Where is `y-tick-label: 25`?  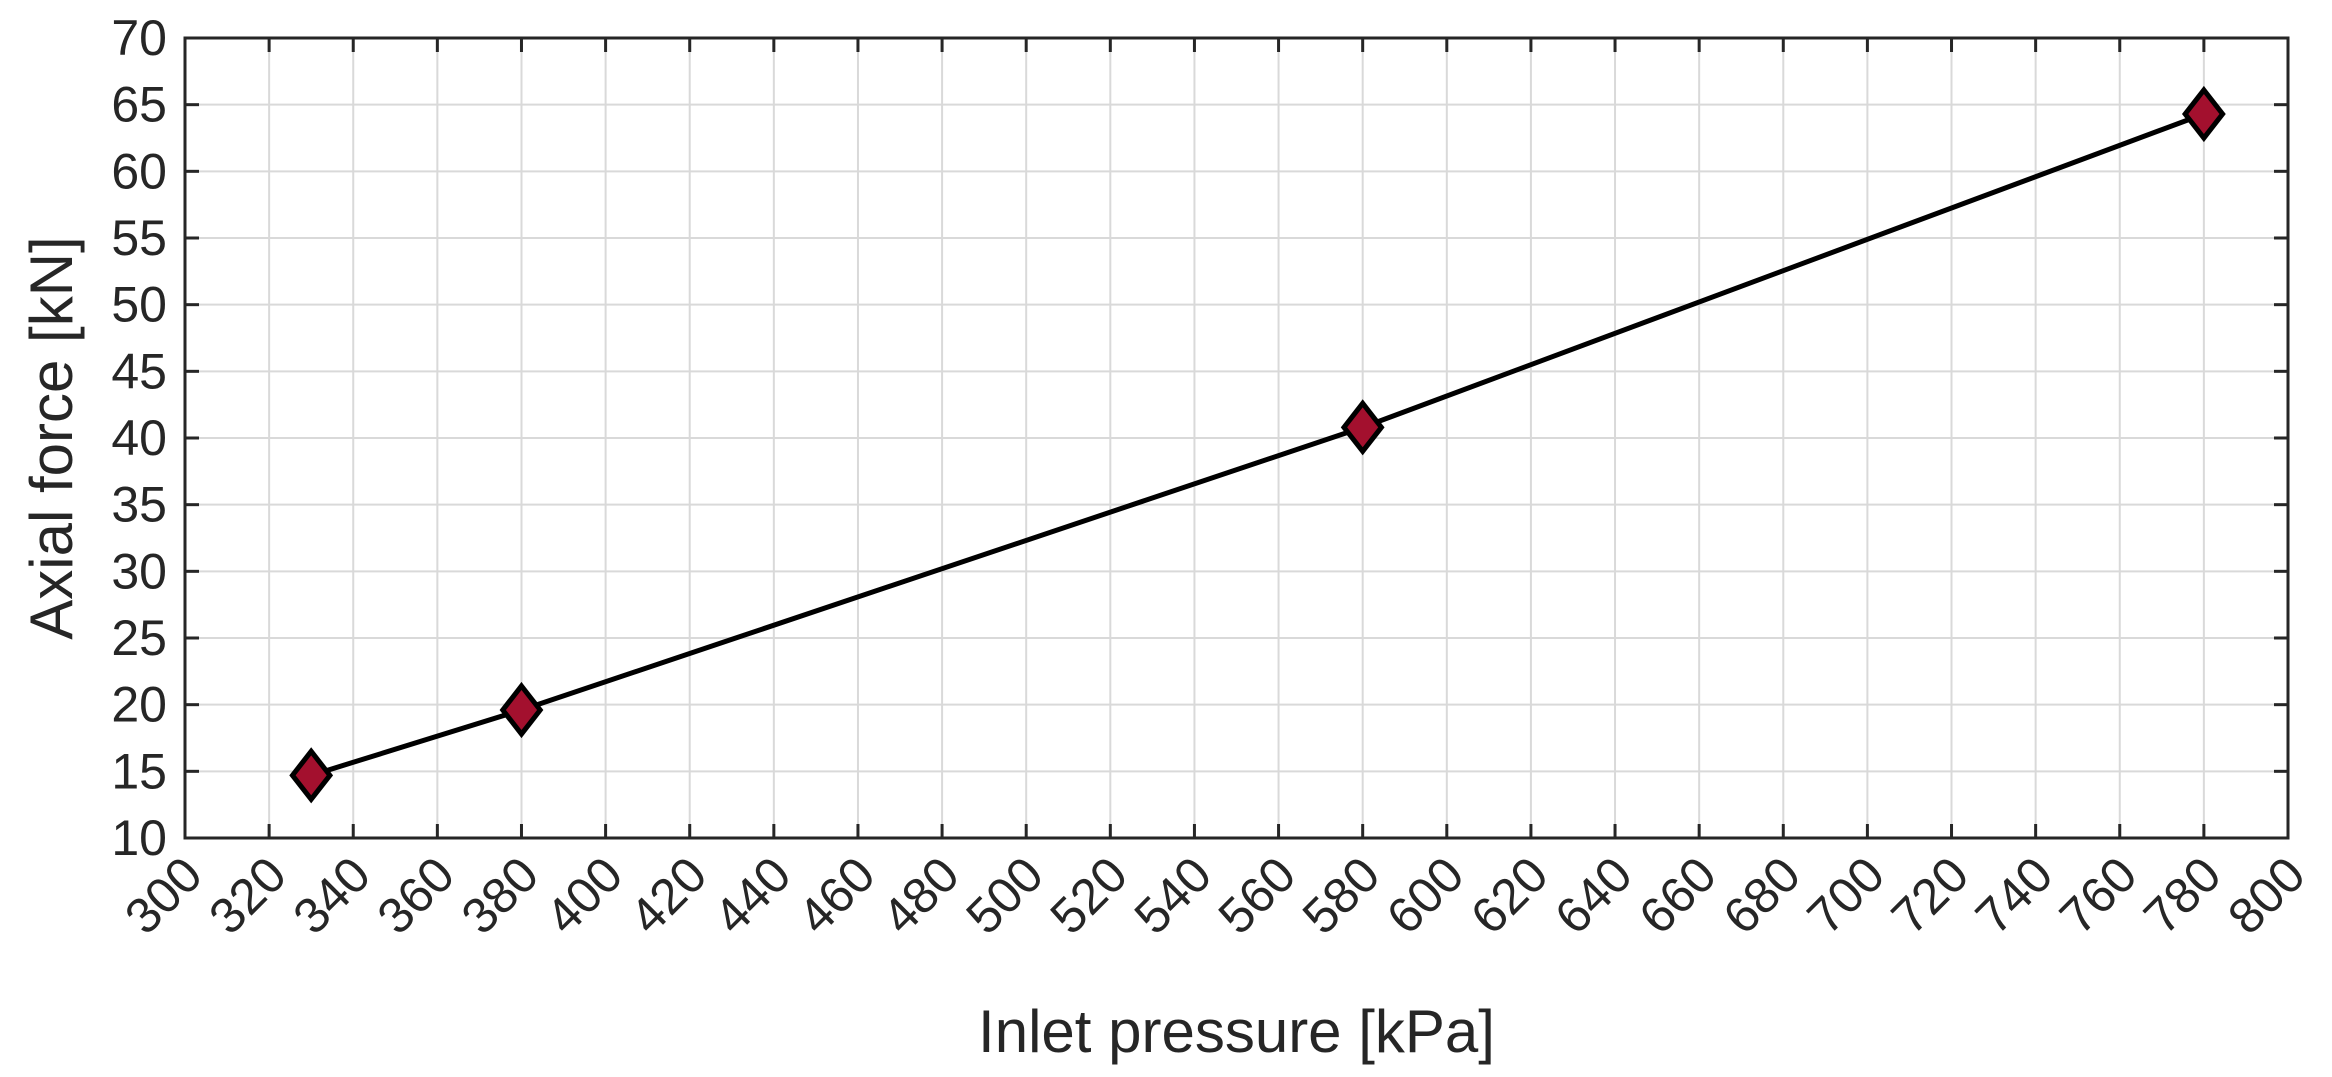
y-tick-label: 25 is located at coordinates (139, 638).